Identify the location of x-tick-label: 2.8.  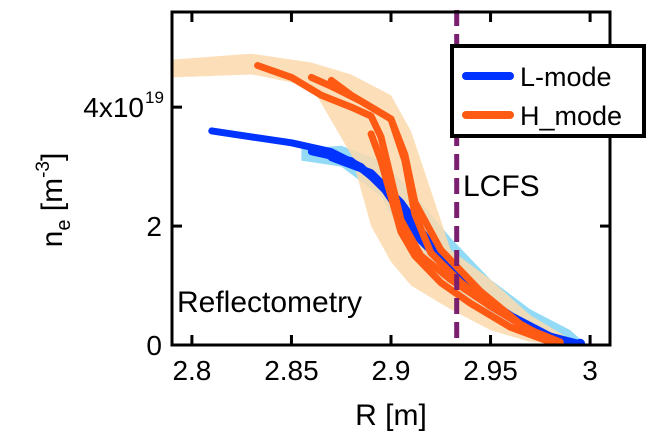
(191, 370).